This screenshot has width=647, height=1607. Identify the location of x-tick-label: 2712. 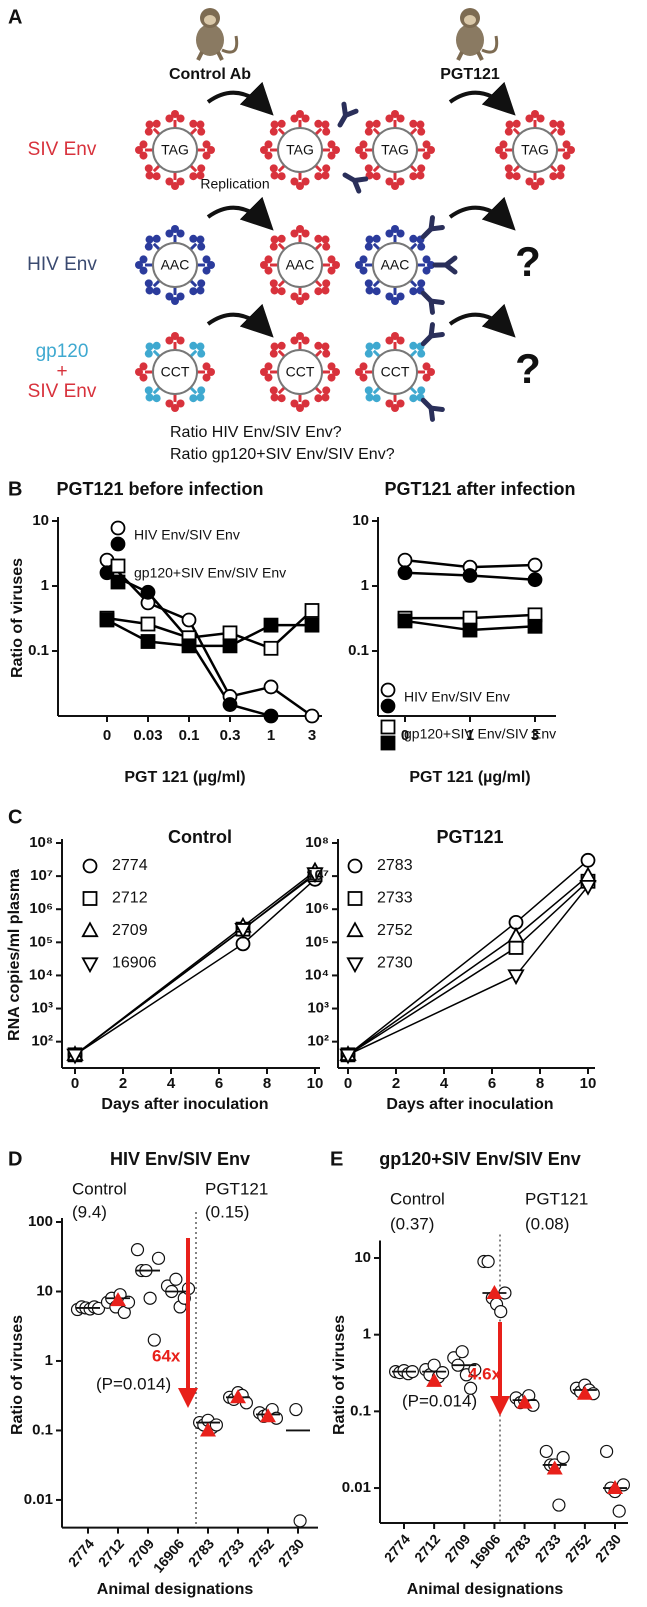
(427, 1548).